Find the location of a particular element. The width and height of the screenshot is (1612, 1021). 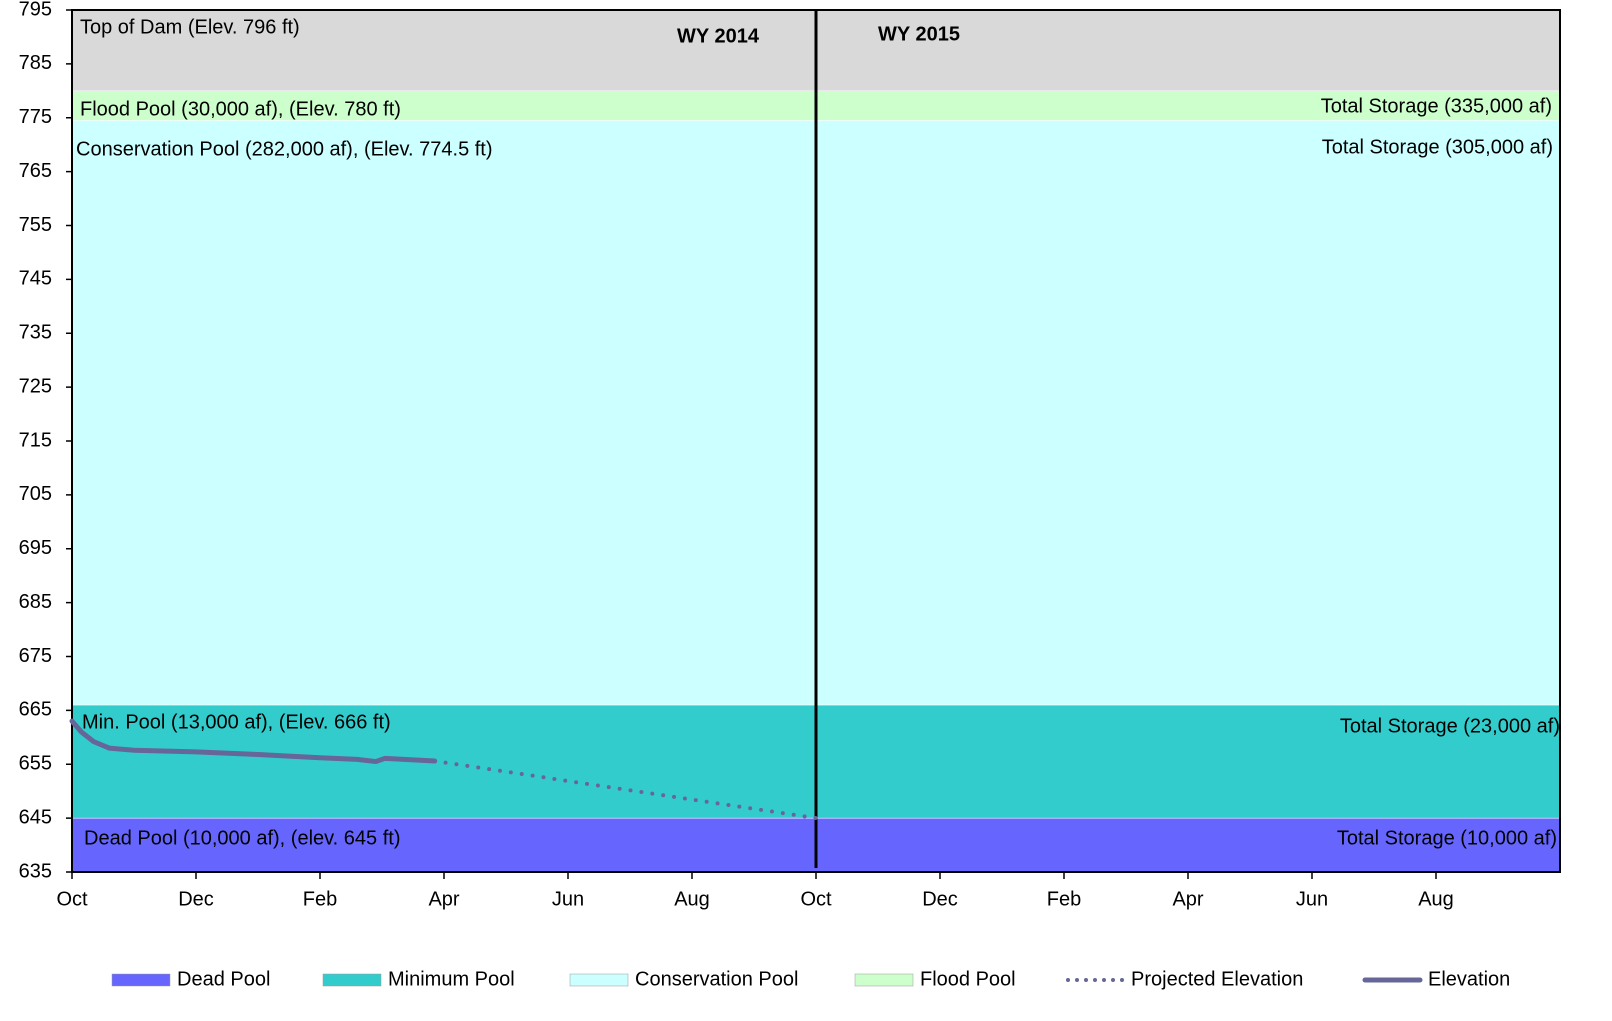

legend-label: Projected Elevation is located at coordinates (1217, 979).